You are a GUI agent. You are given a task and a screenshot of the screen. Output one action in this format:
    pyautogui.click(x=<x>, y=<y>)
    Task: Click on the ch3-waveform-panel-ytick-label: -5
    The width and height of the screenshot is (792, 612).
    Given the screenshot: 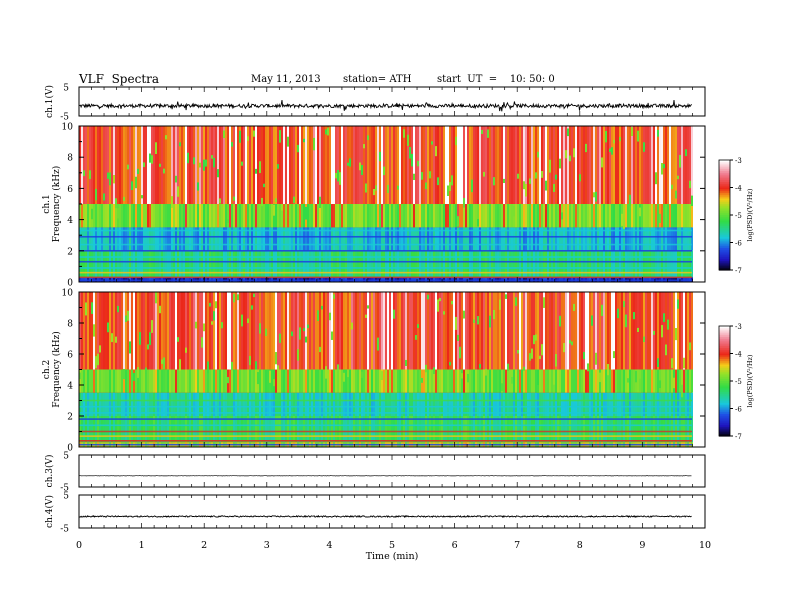 What is the action you would take?
    pyautogui.click(x=64, y=489)
    